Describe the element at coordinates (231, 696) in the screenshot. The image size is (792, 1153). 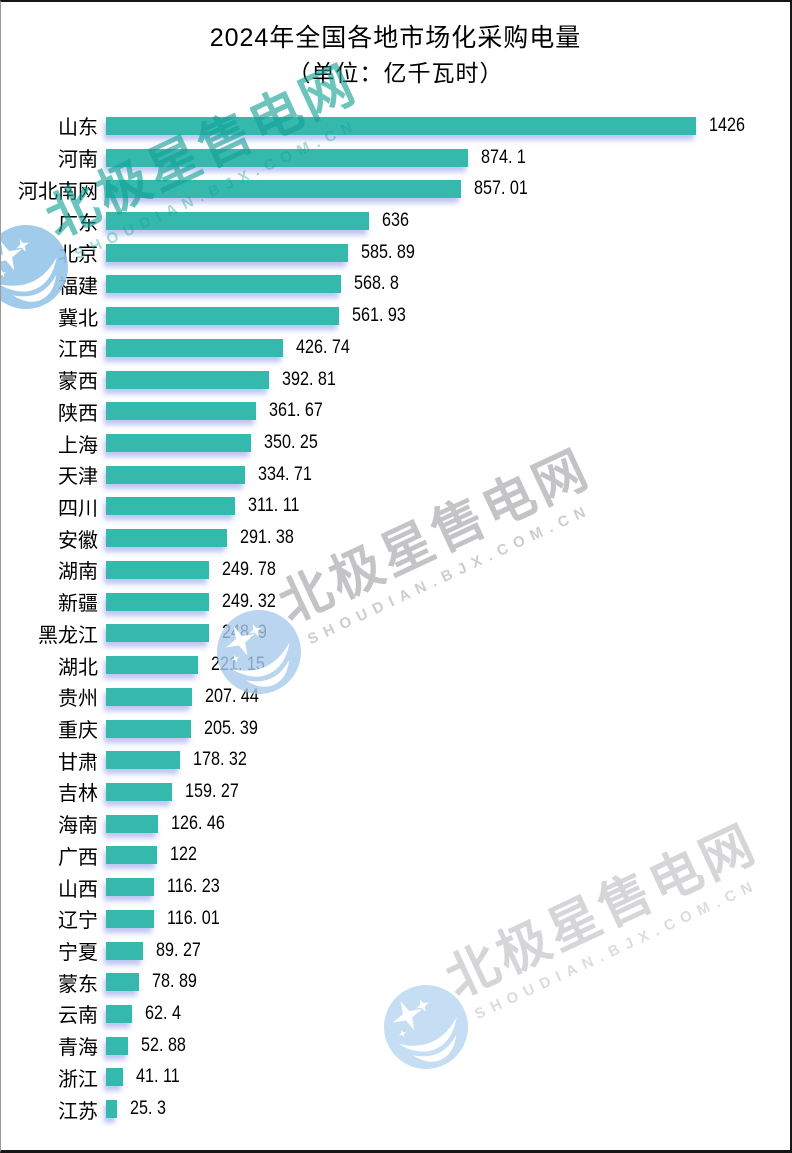
I see `value-label: 207. 44` at that location.